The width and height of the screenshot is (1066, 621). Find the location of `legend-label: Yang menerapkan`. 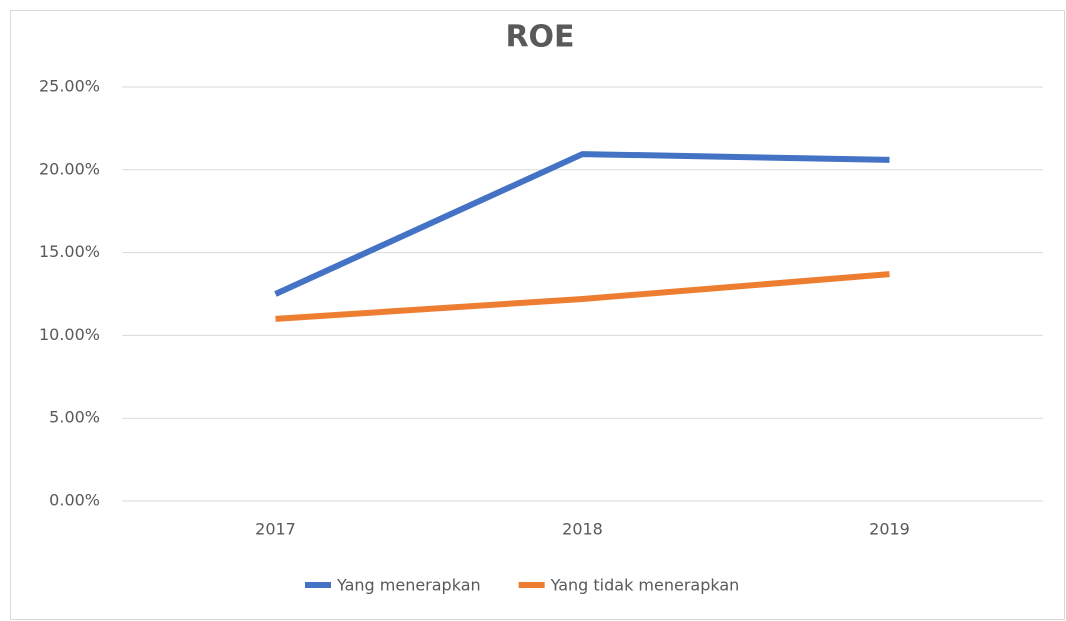

legend-label: Yang menerapkan is located at coordinates (408, 585).